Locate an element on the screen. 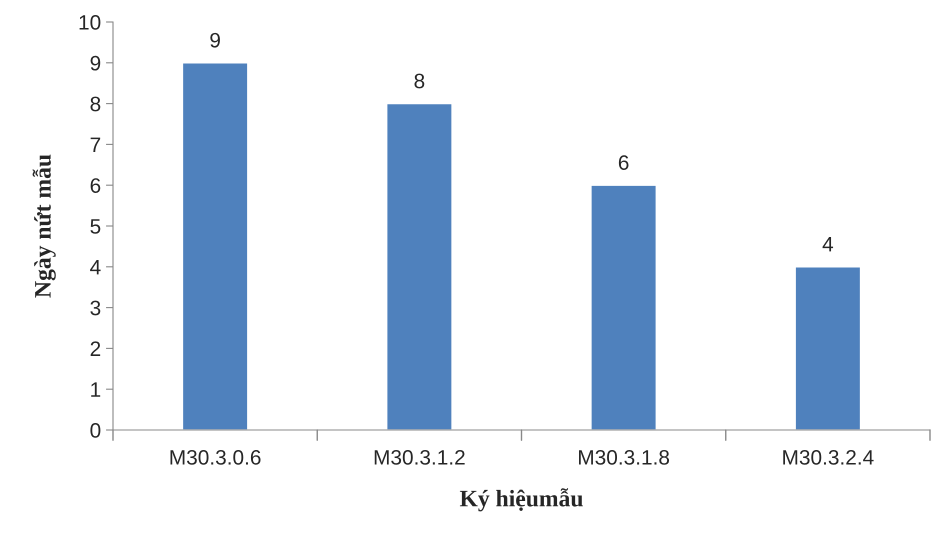  y-tick-label: 1 is located at coordinates (95, 389).